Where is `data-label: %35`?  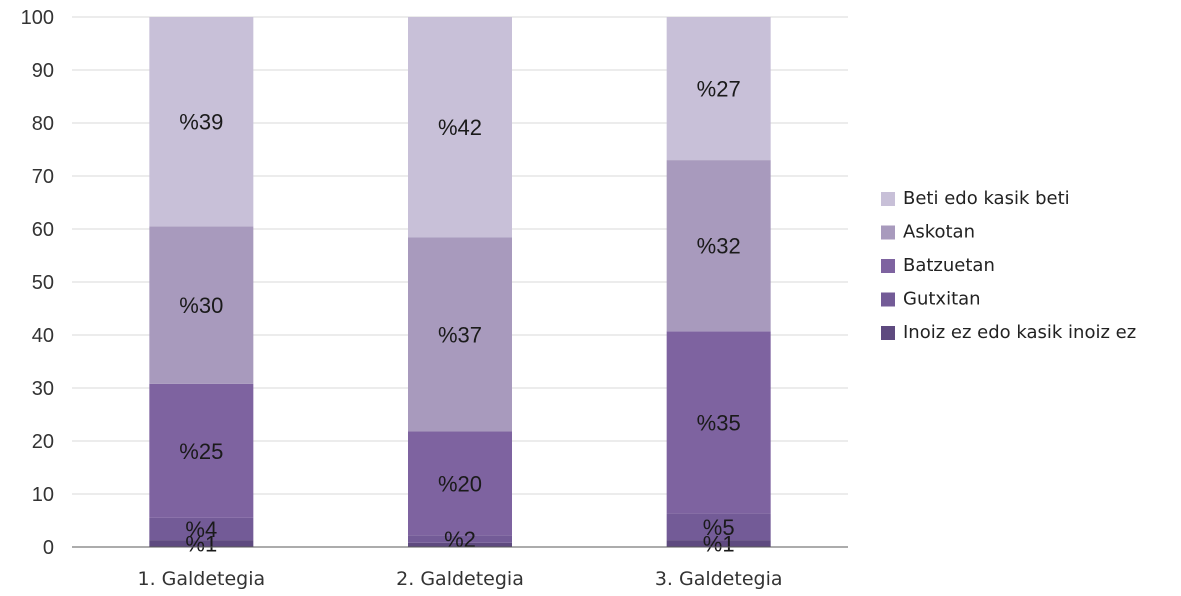 data-label: %35 is located at coordinates (719, 422).